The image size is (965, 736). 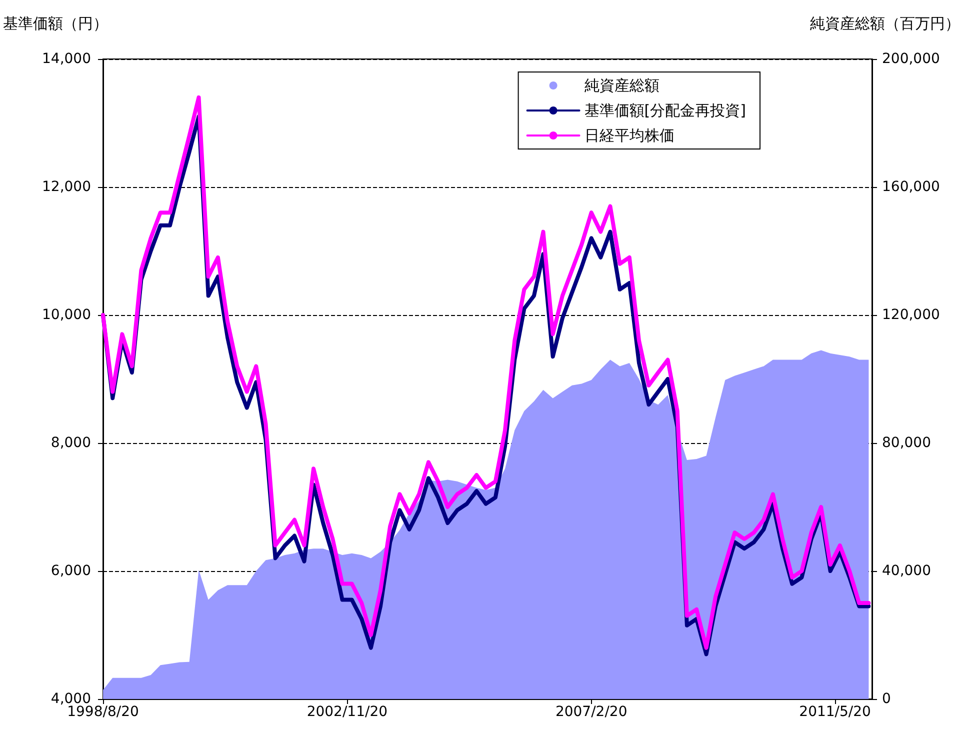 What do you see at coordinates (911, 59) in the screenshot?
I see `y2-tick-label: 200,000` at bounding box center [911, 59].